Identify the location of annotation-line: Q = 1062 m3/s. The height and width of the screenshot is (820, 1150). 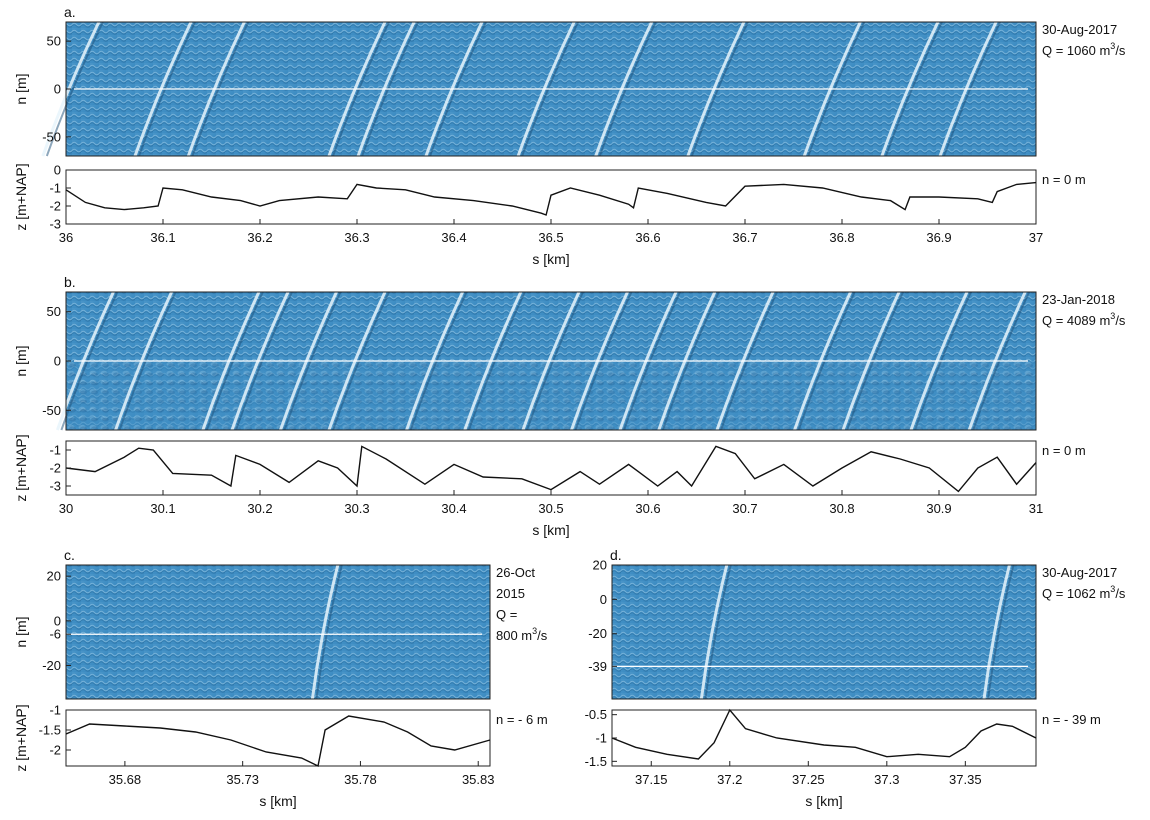
(1084, 592).